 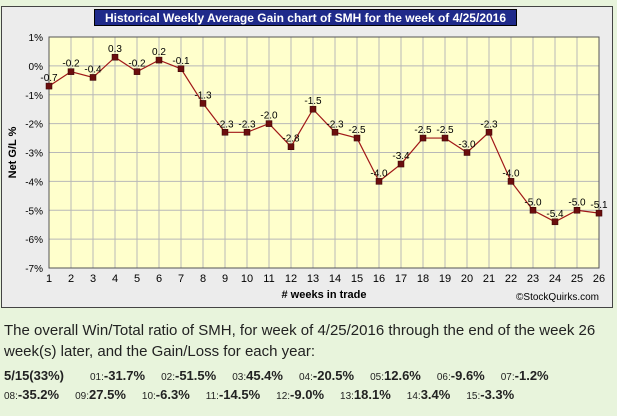 I want to click on x-tick-label: 8, so click(x=203, y=279).